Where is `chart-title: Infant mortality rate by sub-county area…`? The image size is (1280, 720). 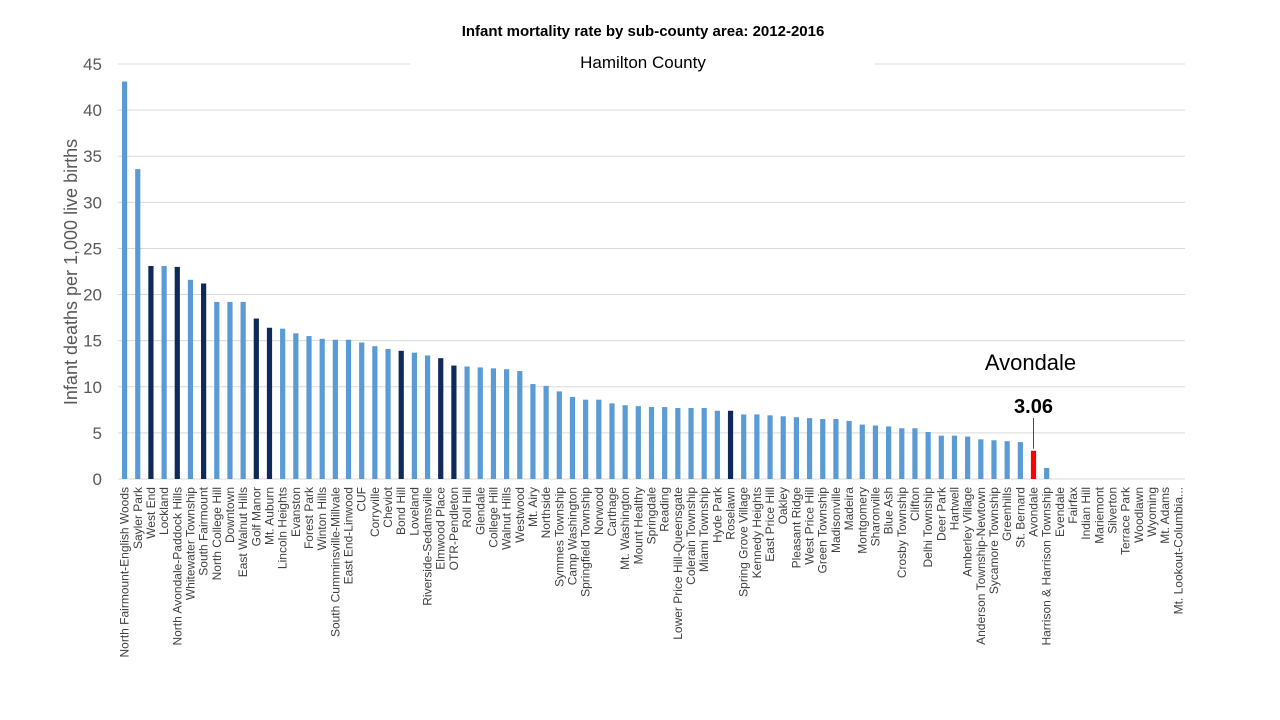
chart-title: Infant mortality rate by sub-county area… is located at coordinates (643, 31).